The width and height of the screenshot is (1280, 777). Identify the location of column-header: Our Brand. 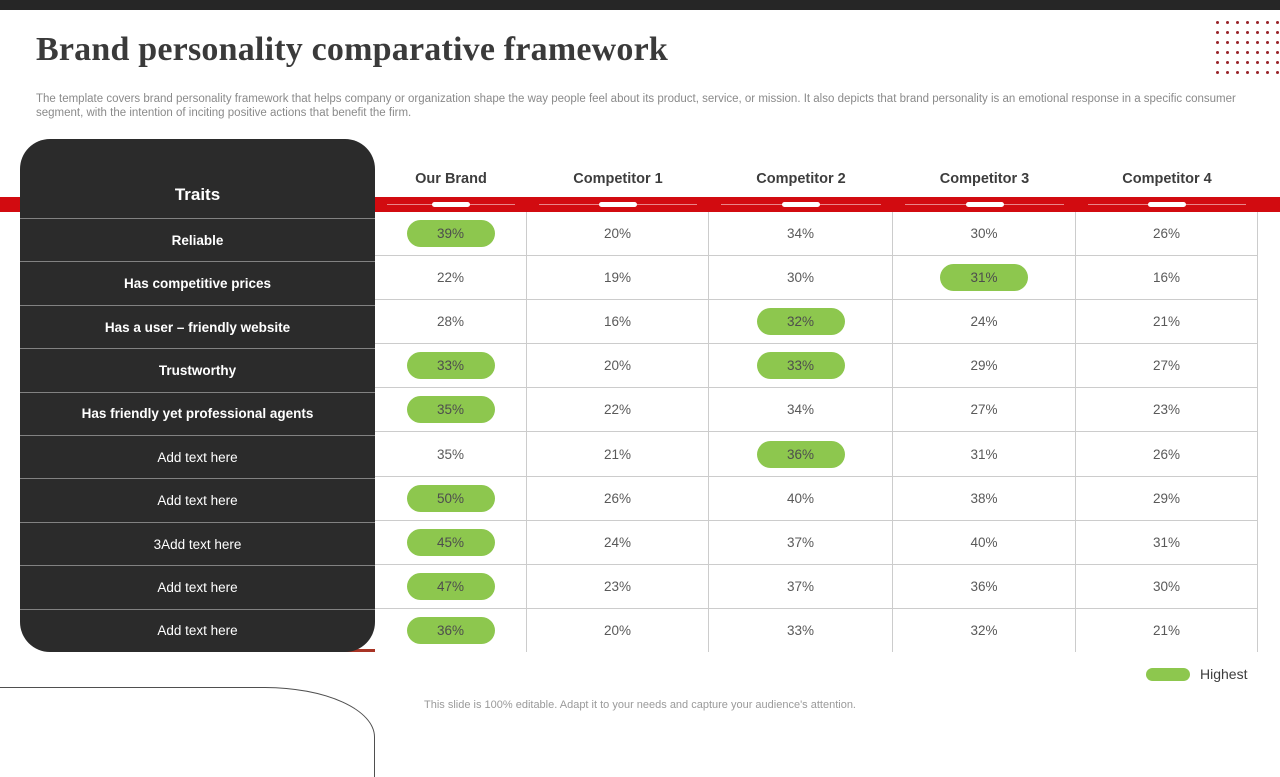
(451, 179).